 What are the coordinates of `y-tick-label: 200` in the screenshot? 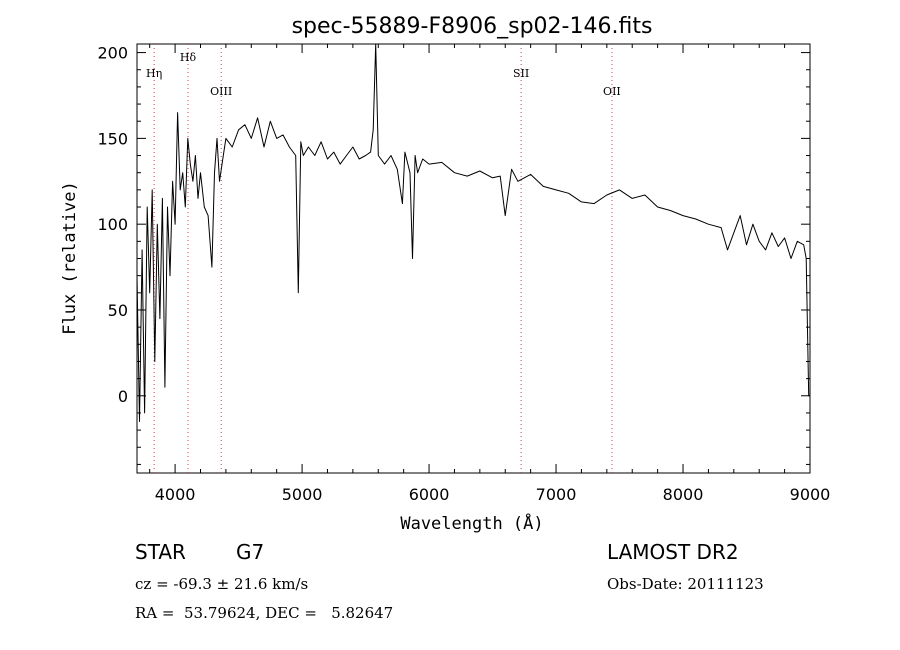 It's located at (112, 53).